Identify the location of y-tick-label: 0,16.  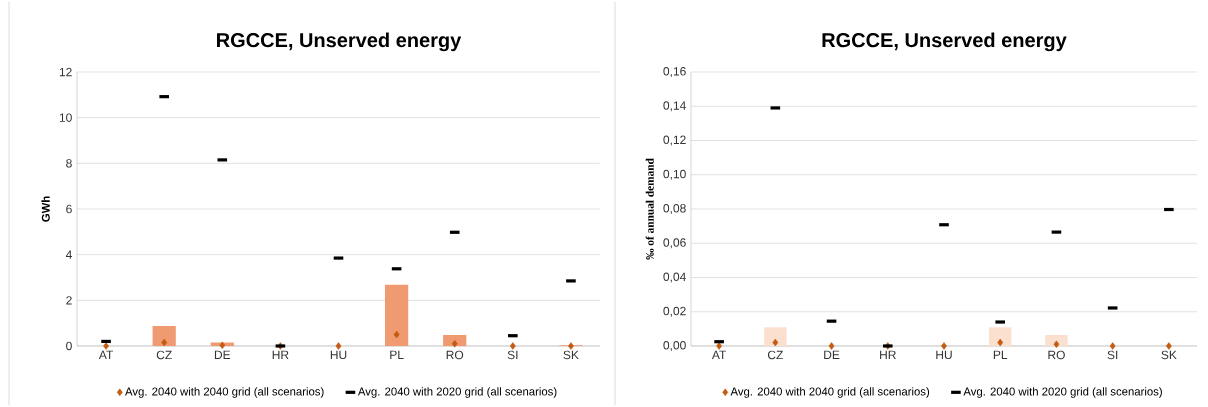
(674, 72).